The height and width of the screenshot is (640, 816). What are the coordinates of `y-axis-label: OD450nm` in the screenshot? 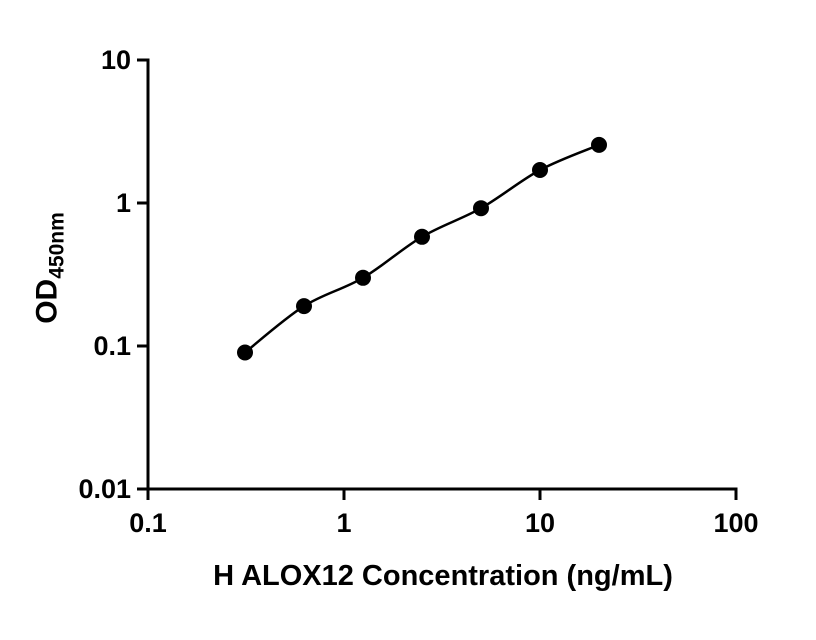 It's located at (50, 268).